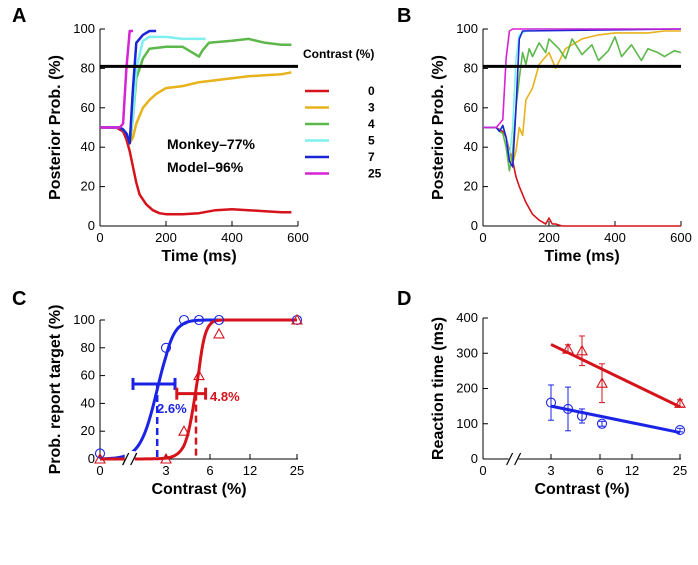 The image size is (698, 565). What do you see at coordinates (615, 419) in the screenshot?
I see `blue-fit` at bounding box center [615, 419].